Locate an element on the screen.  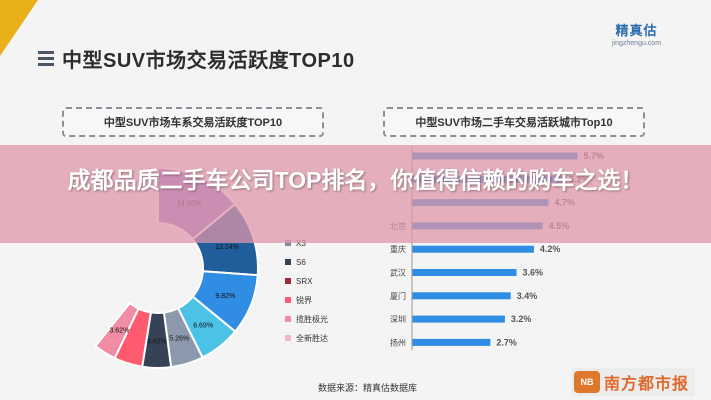
bar-value-label: 3.2% is located at coordinates (521, 319).